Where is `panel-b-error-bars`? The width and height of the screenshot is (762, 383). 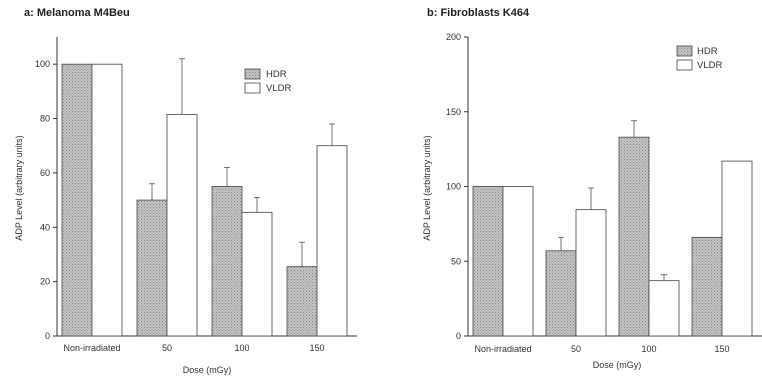
panel-b-error-bars is located at coordinates (612, 200).